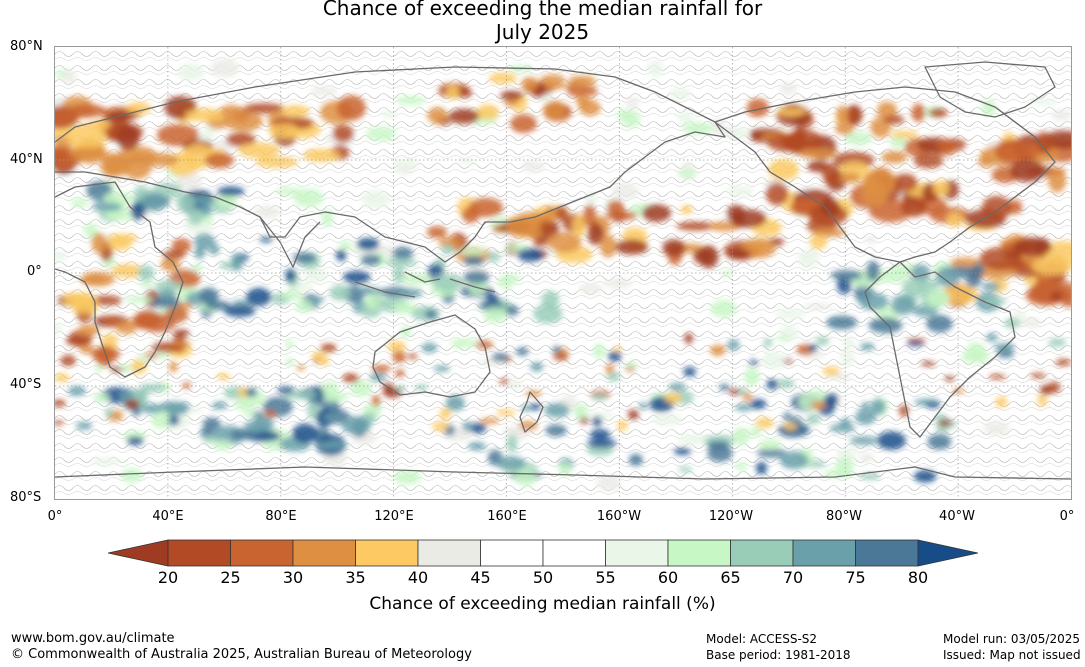 The image size is (1085, 667). What do you see at coordinates (168, 577) in the screenshot?
I see `colorbar-tick-label: 20` at bounding box center [168, 577].